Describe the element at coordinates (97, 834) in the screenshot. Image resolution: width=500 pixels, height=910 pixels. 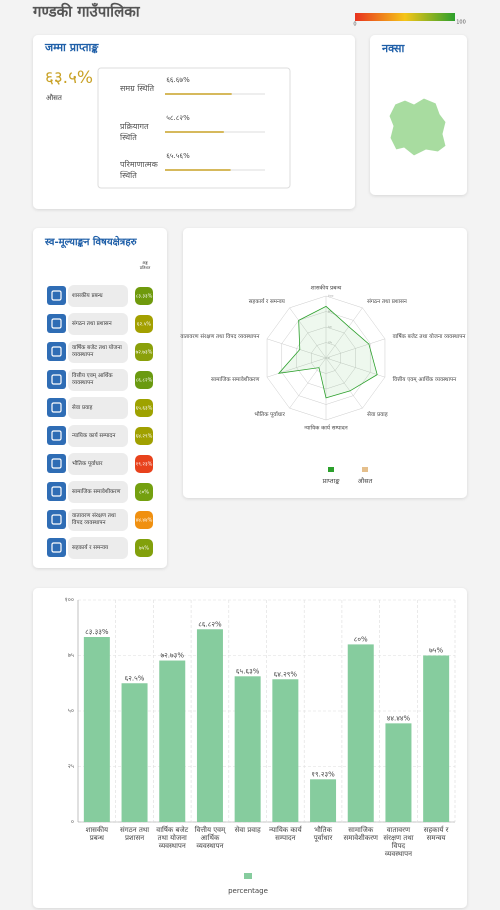
I see `x-tick-label: शासकीय प्रबन्ध` at that location.